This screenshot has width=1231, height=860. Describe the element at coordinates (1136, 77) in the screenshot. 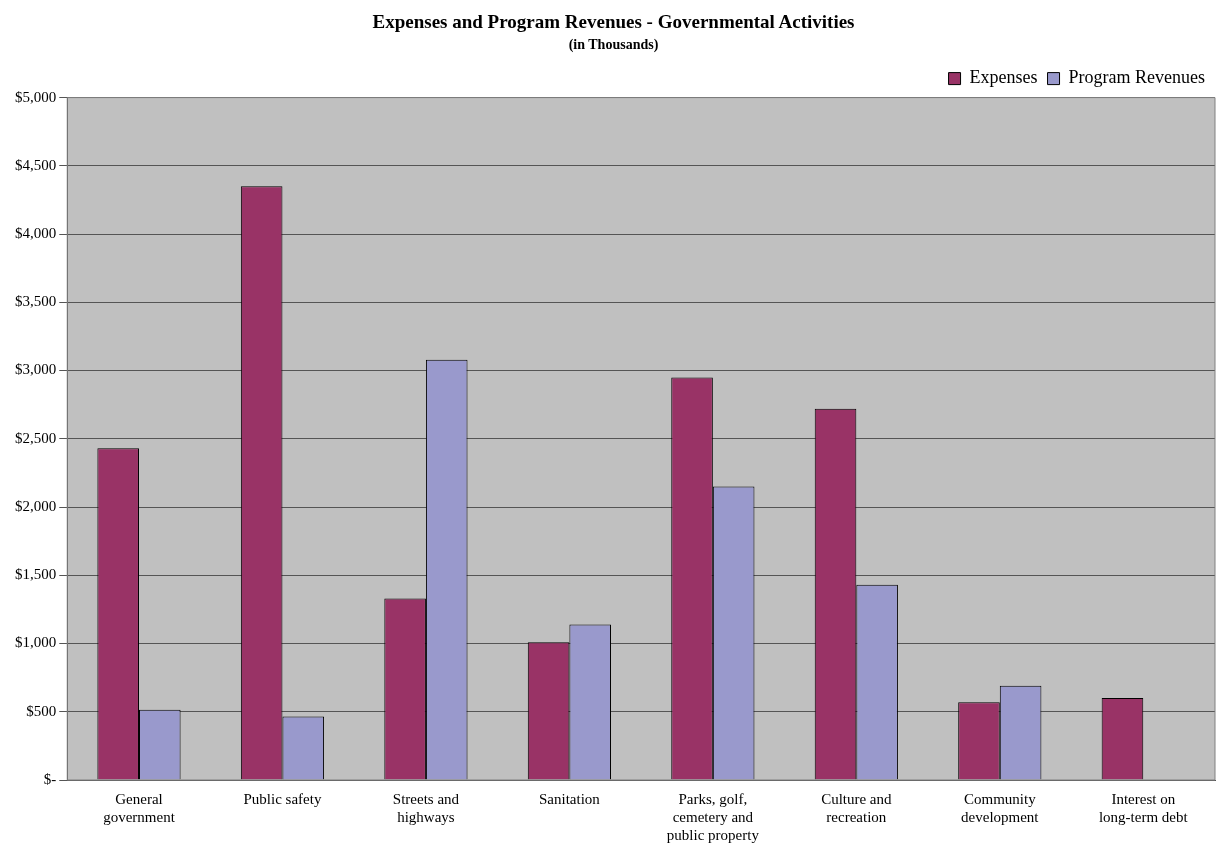

I see `legend-label: Program Revenues` at that location.